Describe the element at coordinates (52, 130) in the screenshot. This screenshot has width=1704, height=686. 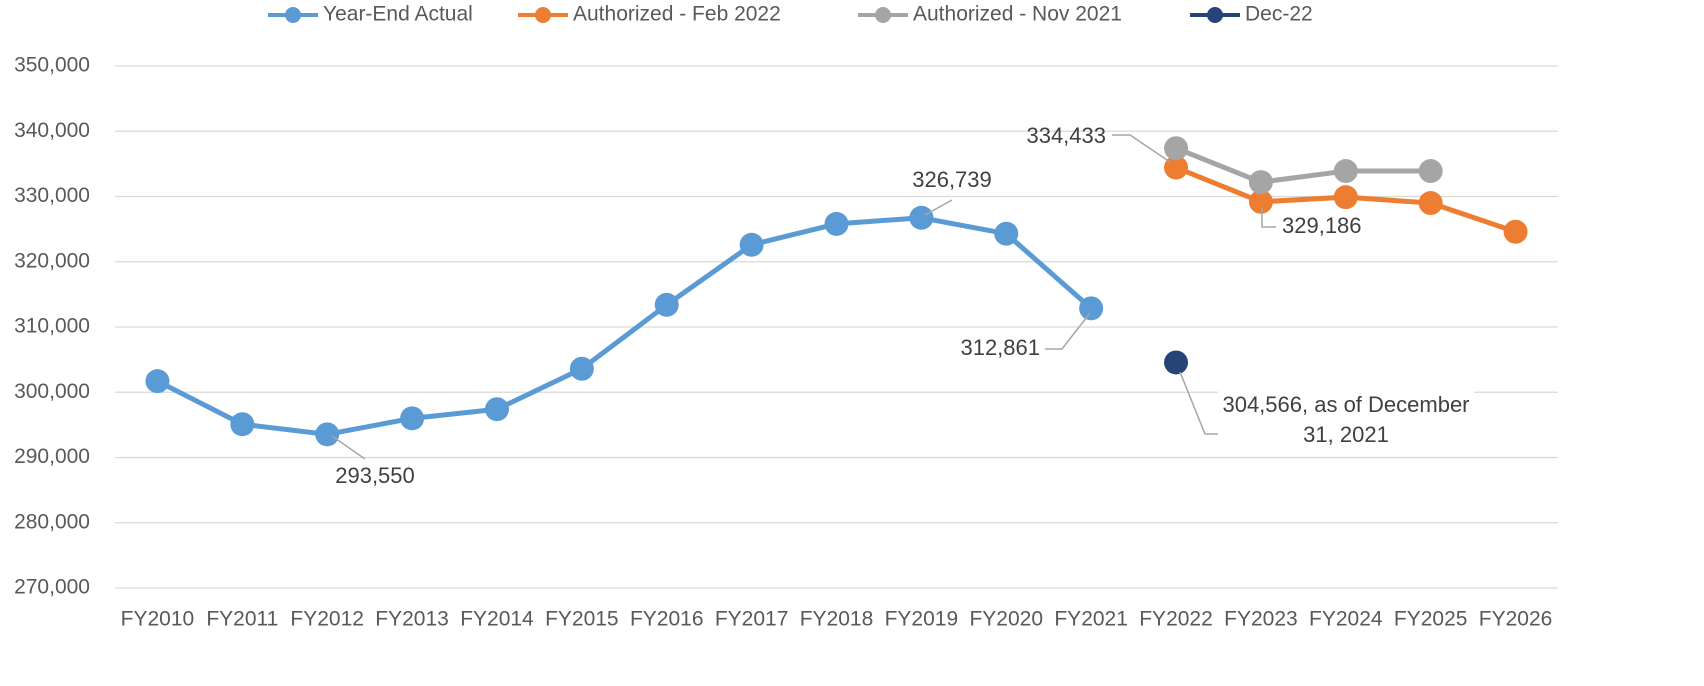
I see `y-tick-label: 340,000` at that location.